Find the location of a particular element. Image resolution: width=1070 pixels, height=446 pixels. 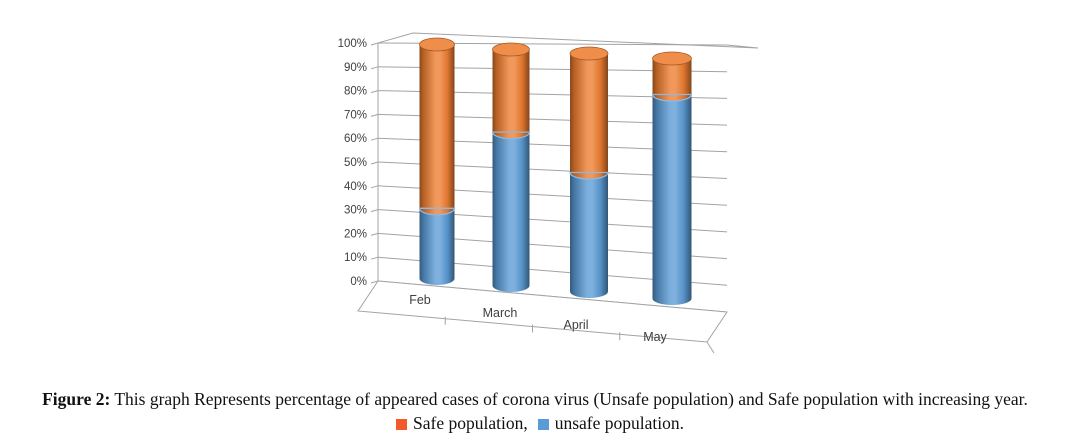

category-label: March is located at coordinates (500, 313).